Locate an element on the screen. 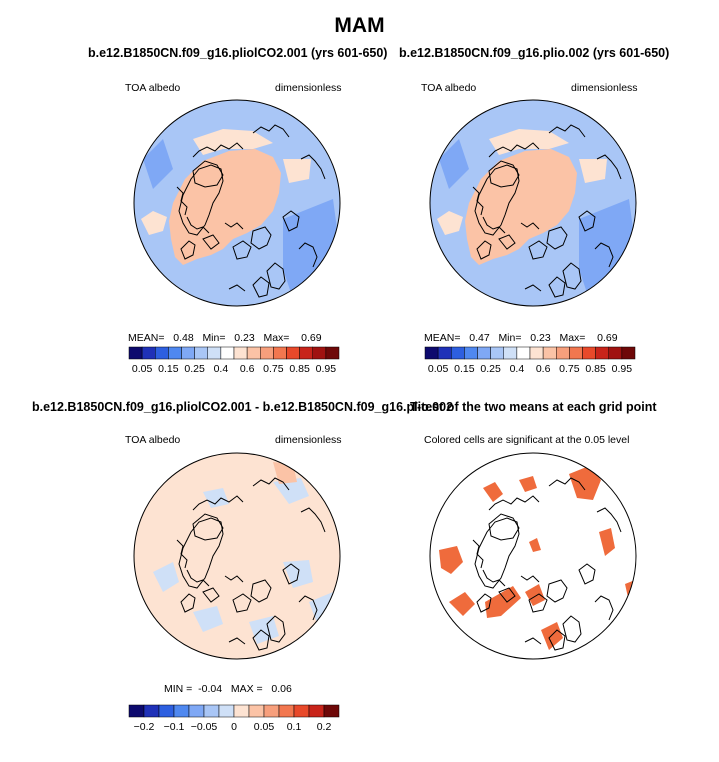  coastlines is located at coordinates (251, 564).